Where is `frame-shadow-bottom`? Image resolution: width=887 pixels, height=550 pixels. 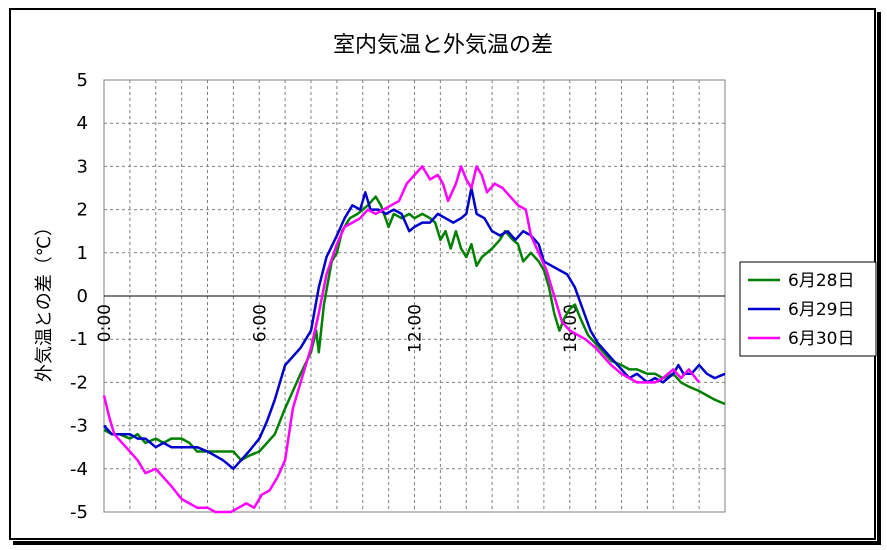
frame-shadow-bottom is located at coordinates (447, 543).